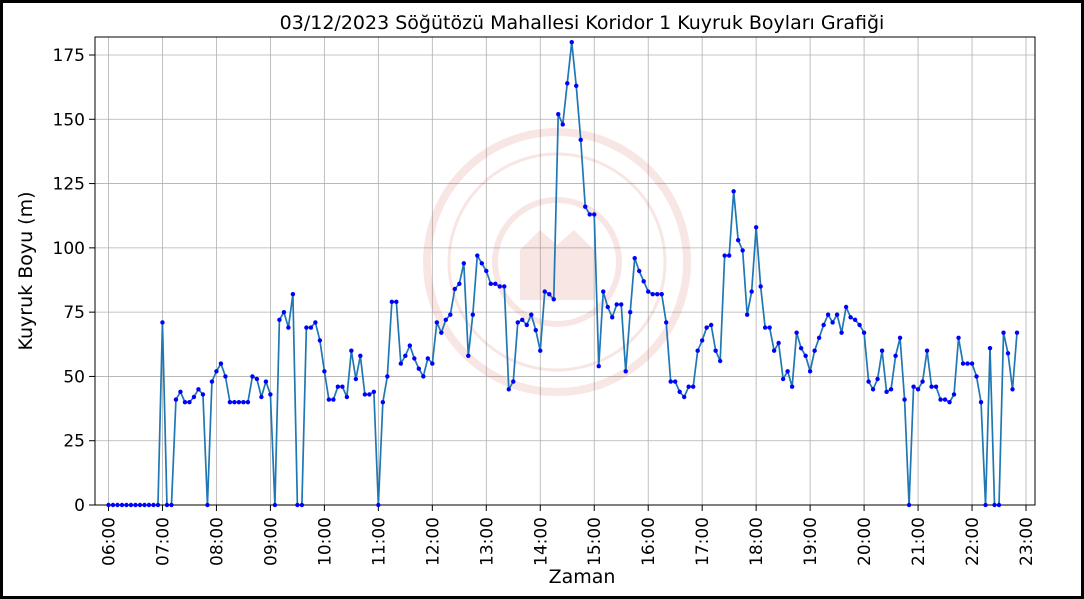  What do you see at coordinates (595, 541) in the screenshot?
I see `x-tick-label: 15:00` at bounding box center [595, 541].